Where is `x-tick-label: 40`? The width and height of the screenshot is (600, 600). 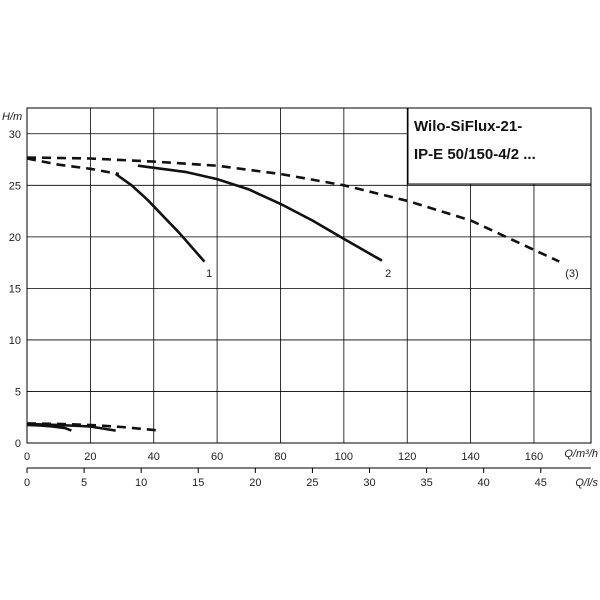 x-tick-label: 40 is located at coordinates (154, 457).